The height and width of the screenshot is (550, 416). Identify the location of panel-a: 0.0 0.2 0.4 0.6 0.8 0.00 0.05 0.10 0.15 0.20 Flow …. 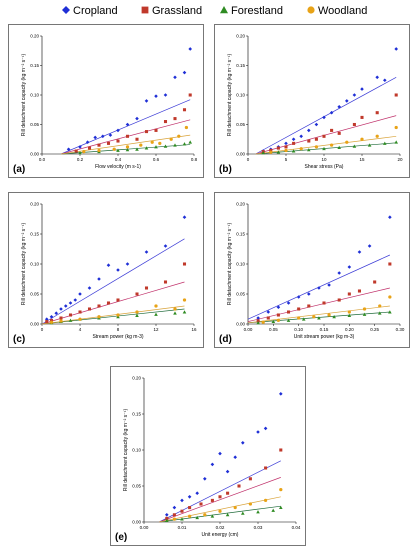
(106, 101).